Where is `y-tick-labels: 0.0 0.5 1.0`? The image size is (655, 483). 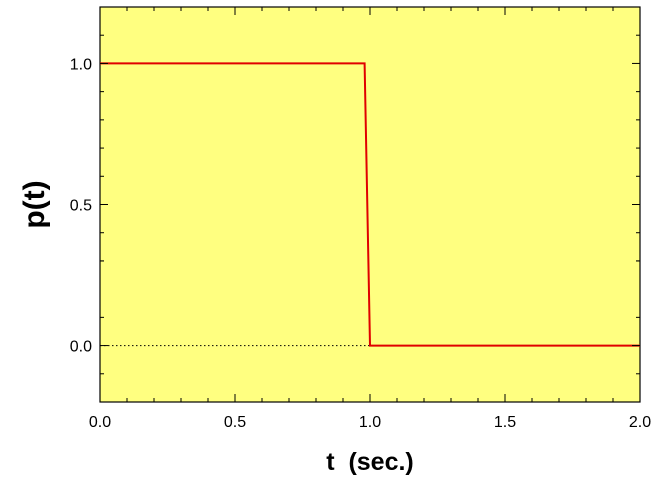
y-tick-labels: 0.0 0.5 1.0 is located at coordinates (81, 205).